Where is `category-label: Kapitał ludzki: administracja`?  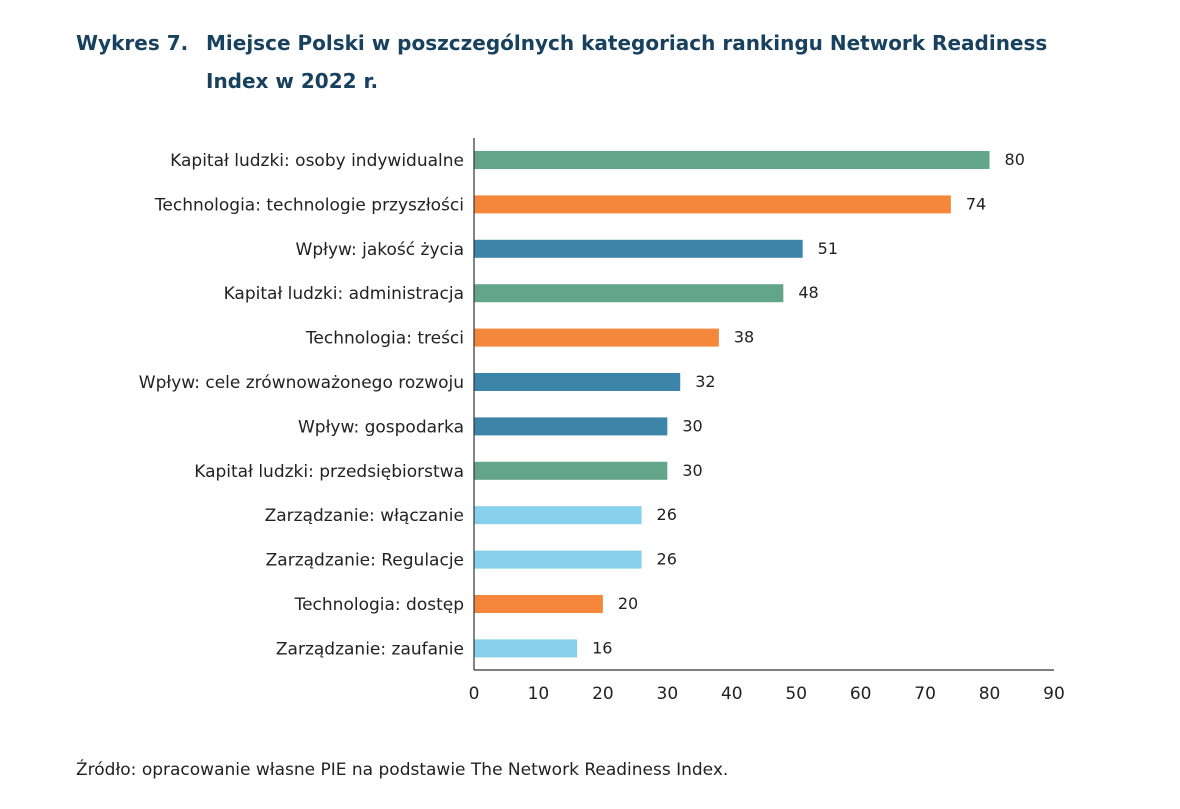
category-label: Kapitał ludzki: administracja is located at coordinates (344, 294).